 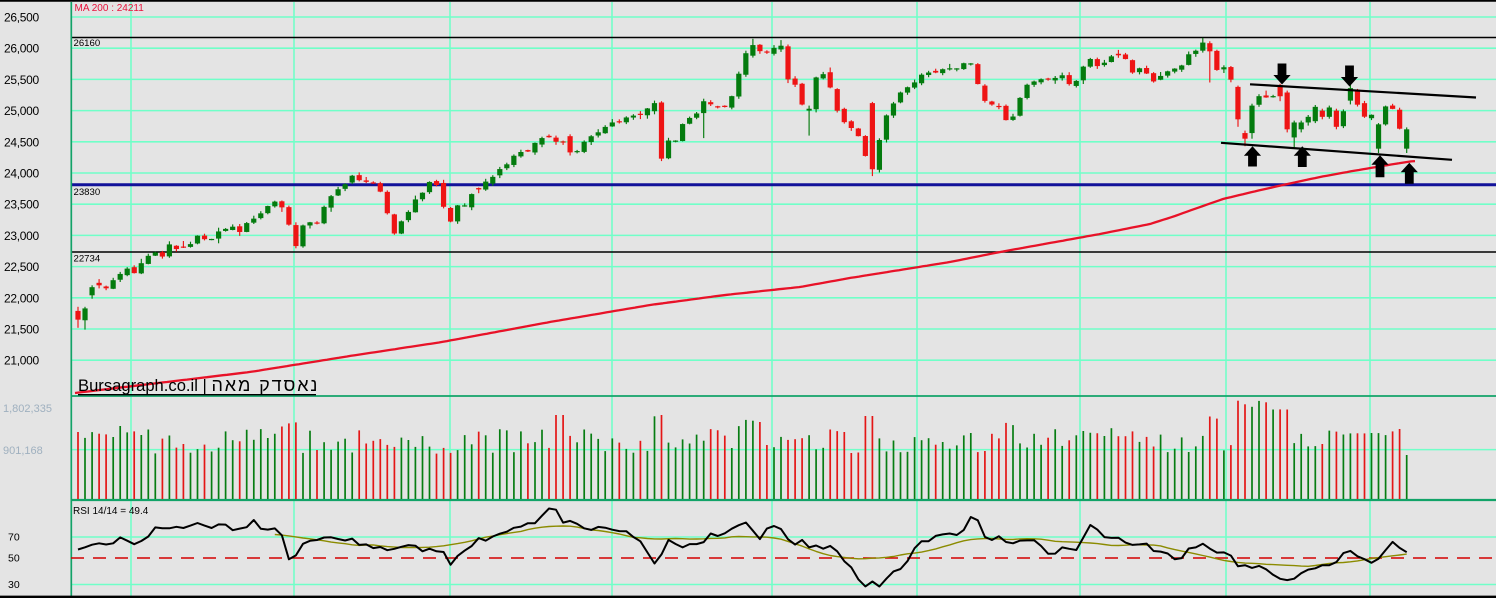 What do you see at coordinates (111, 511) in the screenshot?
I see `svg-text: RSI 14/14 = 49.4` at bounding box center [111, 511].